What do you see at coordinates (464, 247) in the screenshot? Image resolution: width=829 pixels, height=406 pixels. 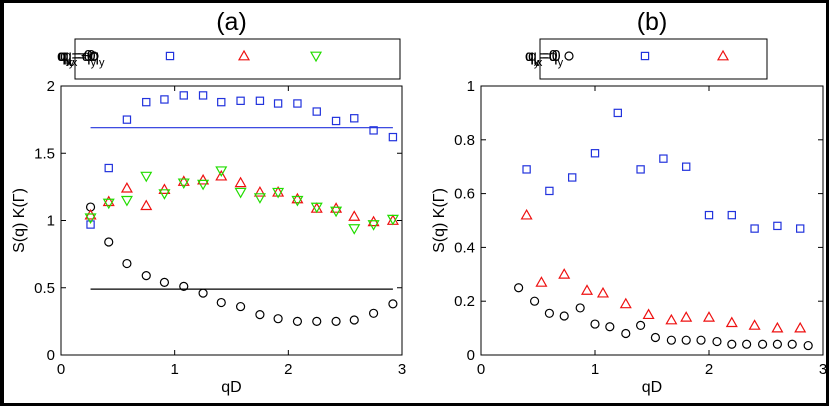 I see `y-tick-label: 0.4` at bounding box center [464, 247].